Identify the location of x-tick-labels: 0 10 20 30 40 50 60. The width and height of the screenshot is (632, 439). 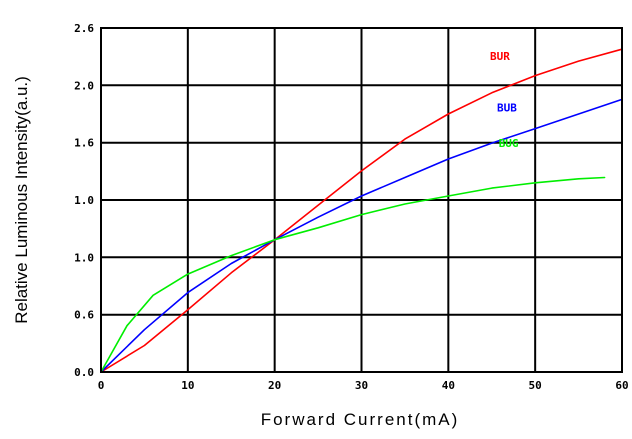
(363, 385).